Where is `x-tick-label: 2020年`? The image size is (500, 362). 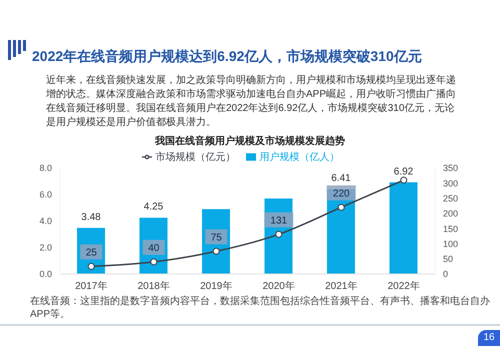 x-tick-label: 2020年 is located at coordinates (278, 286).